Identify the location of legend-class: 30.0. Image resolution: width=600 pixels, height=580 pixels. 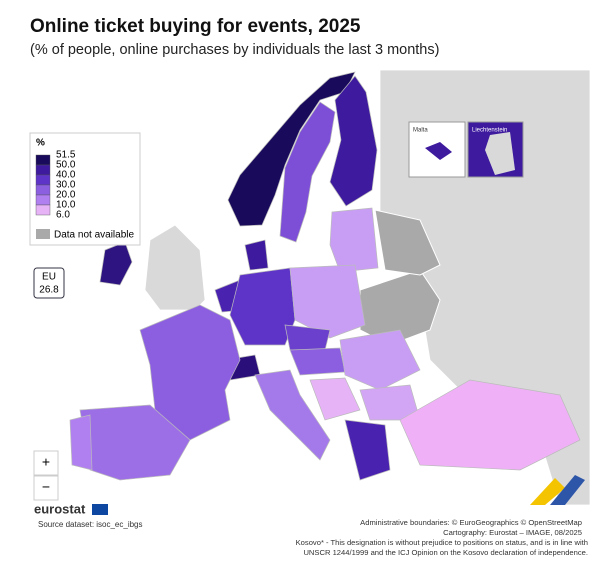
(66, 185).